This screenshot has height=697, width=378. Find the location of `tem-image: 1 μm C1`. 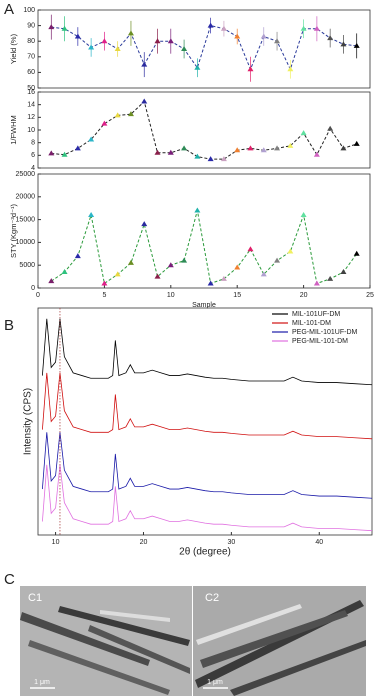

tem-image: 1 μm C1 is located at coordinates (106, 641).